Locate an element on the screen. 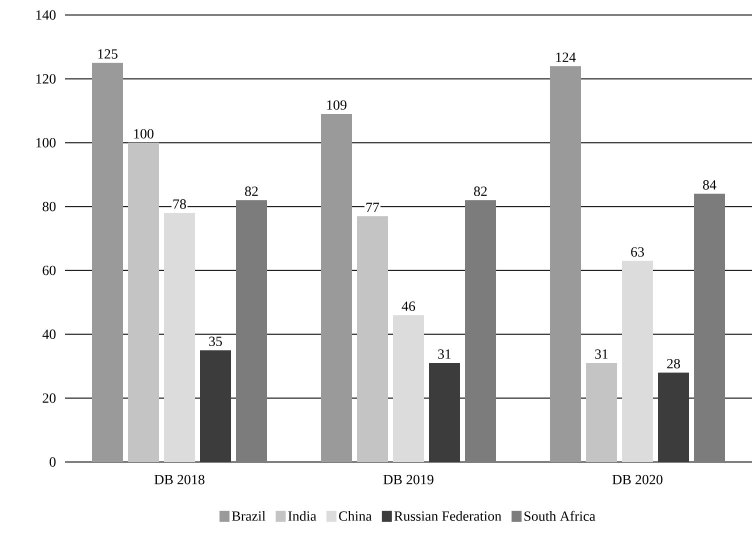 This screenshot has height=552, width=752. y-tick-label: 140 is located at coordinates (46, 15).